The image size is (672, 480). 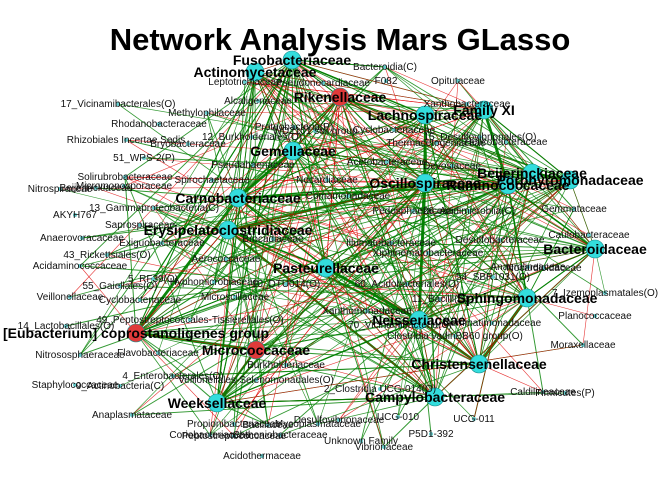 I want to click on node-actinomycetaceae, so click(x=255, y=72).